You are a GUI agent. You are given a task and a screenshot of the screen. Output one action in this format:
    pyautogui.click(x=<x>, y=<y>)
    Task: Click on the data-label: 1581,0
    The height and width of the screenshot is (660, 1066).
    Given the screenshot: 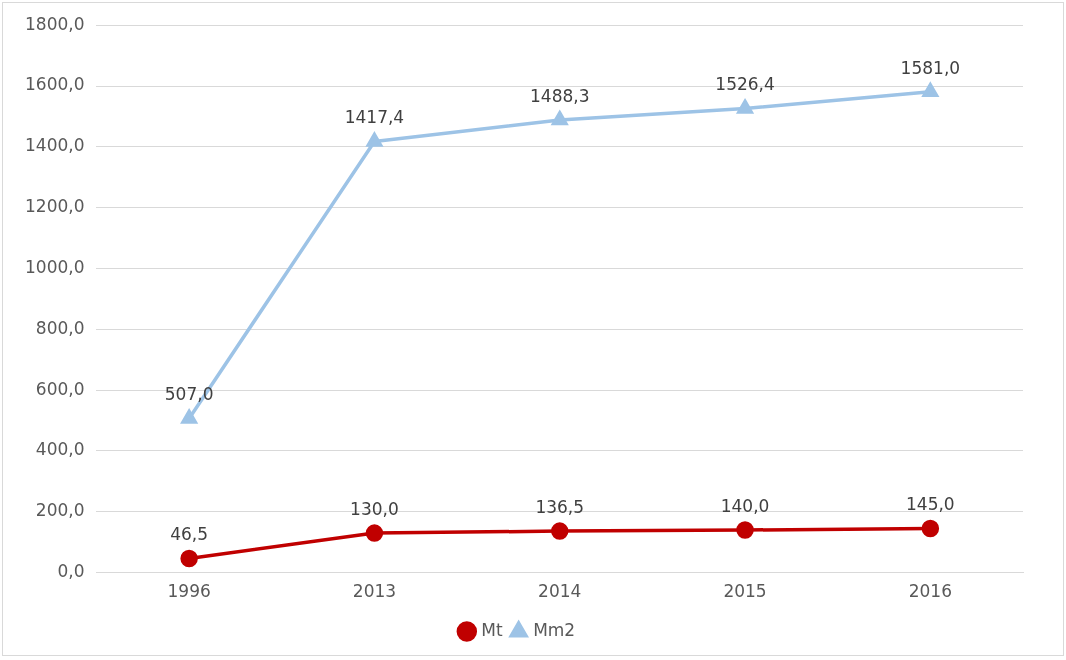 What is the action you would take?
    pyautogui.click(x=930, y=67)
    